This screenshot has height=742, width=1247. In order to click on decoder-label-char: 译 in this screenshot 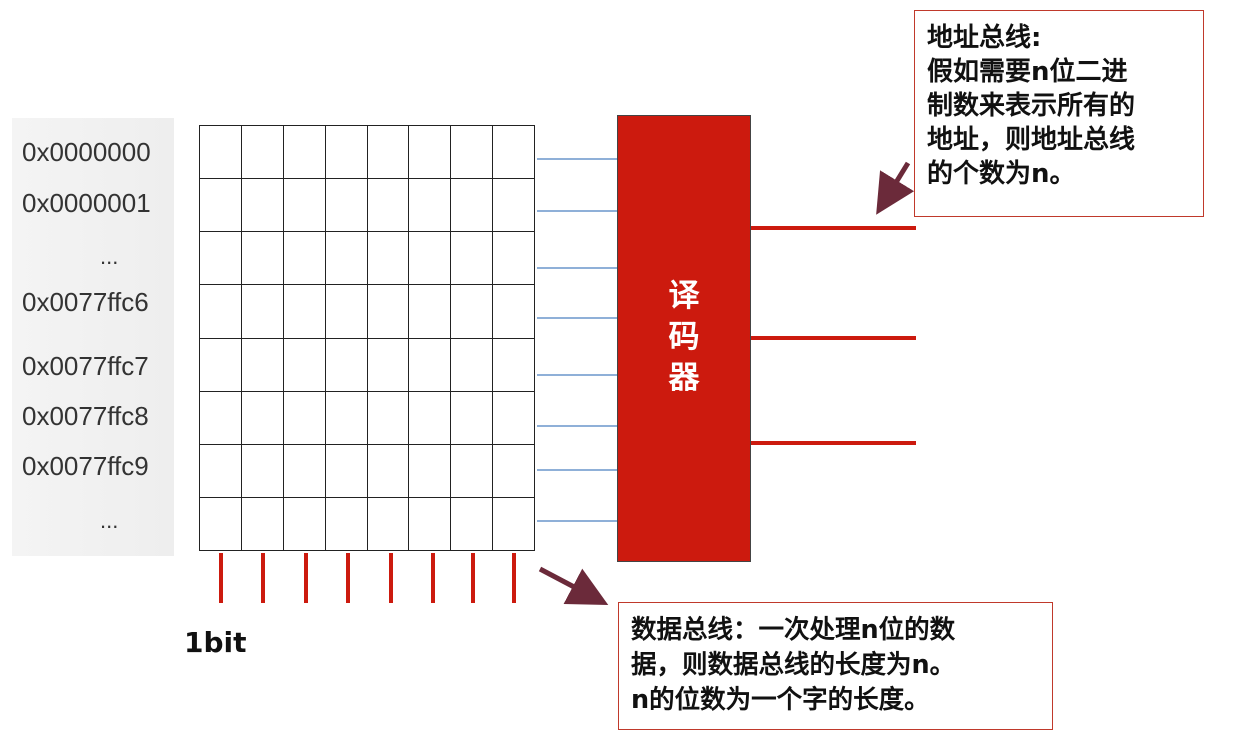, I will do `click(684, 296)`.